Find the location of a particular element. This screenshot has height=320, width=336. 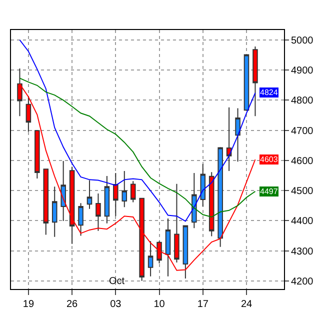

data-label: 4824 is located at coordinates (269, 92).